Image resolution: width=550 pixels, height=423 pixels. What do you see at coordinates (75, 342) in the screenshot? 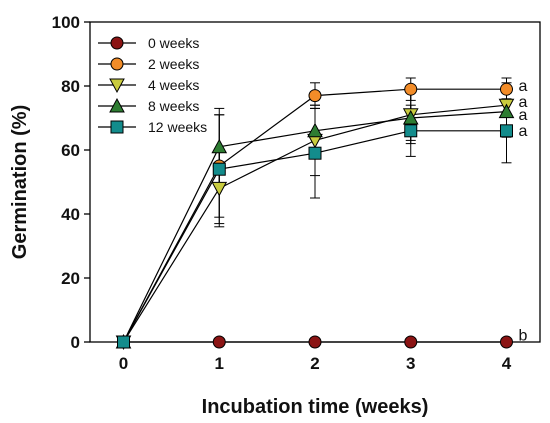
I see `y-tick-label: 0` at bounding box center [75, 342].